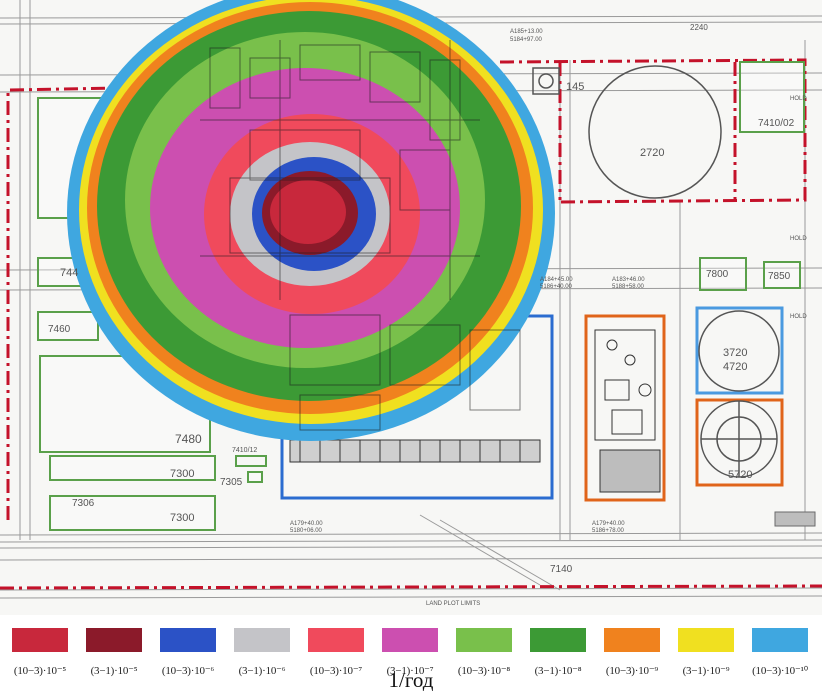 This screenshot has width=822, height=695. What do you see at coordinates (628, 287) in the screenshot?
I see `label-coord3b: 5188+58.00` at bounding box center [628, 287].